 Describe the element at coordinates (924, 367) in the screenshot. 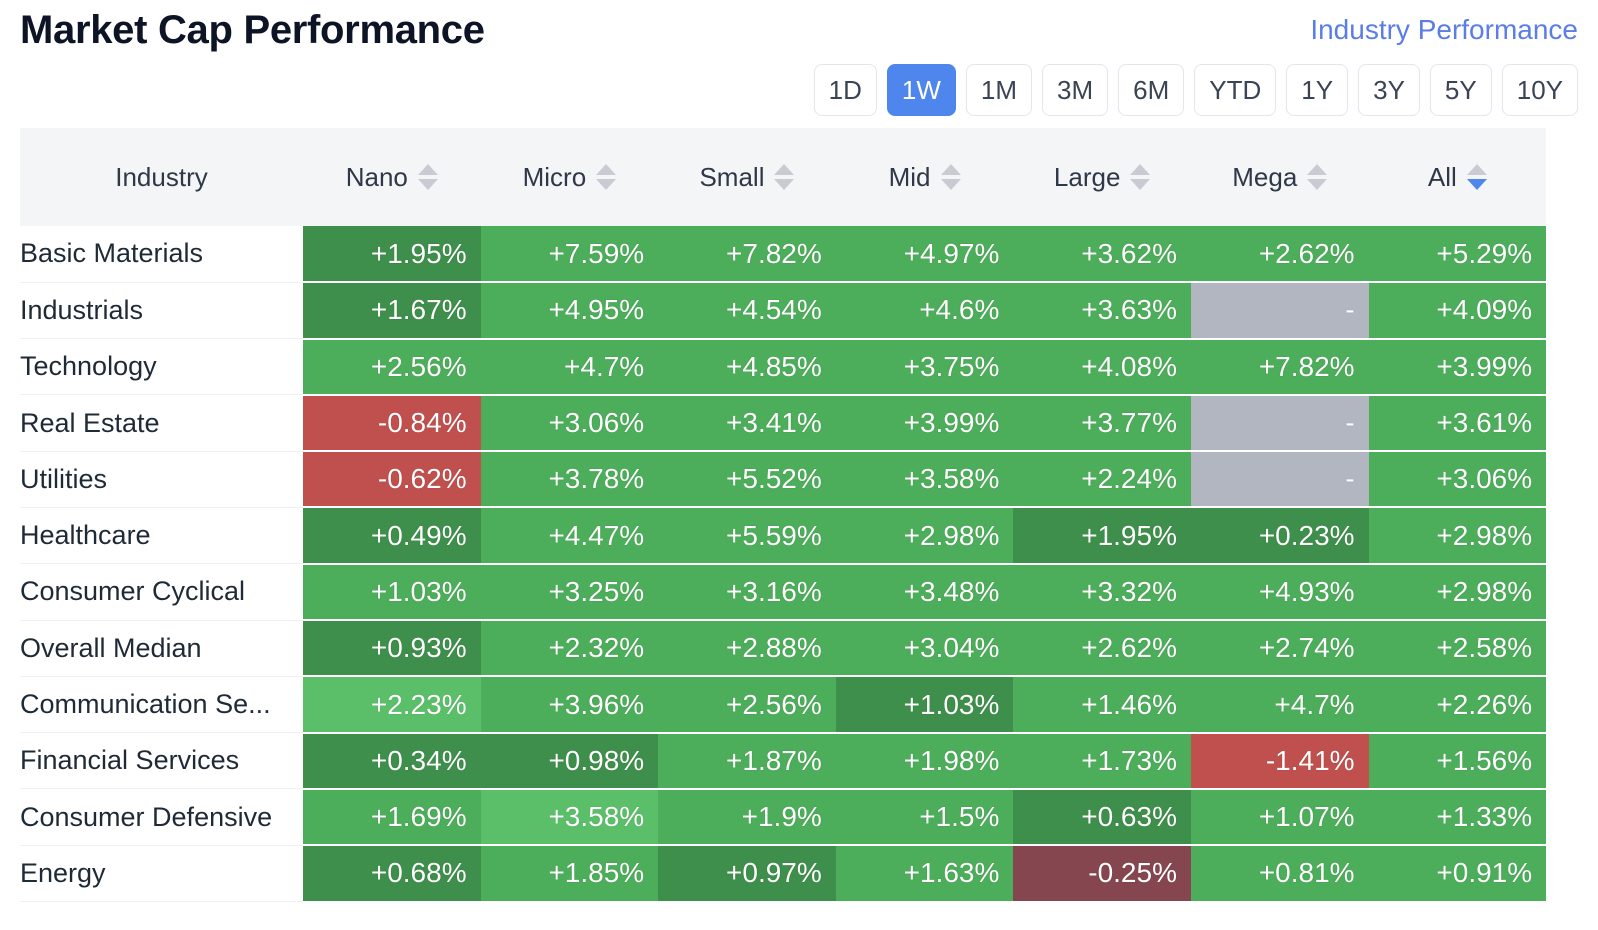

I see `performance-cell-mid: +3.75%` at that location.